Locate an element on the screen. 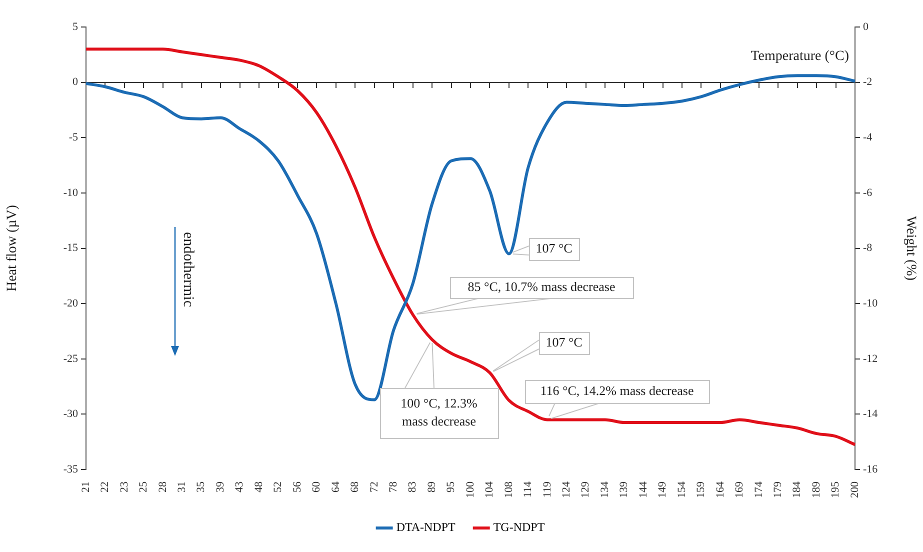 The width and height of the screenshot is (923, 552). x-tick-label: 144 is located at coordinates (643, 489).